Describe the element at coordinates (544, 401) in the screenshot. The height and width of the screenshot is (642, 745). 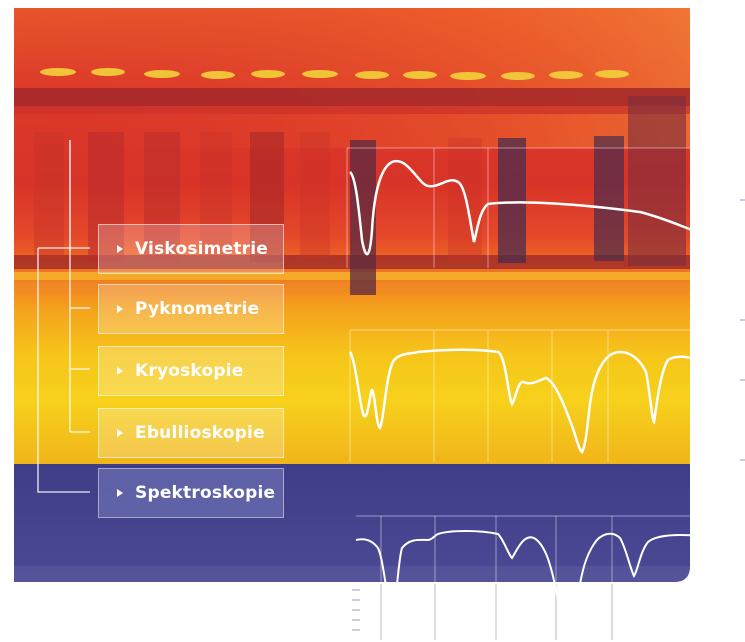
I see `kryoskopie-curve` at that location.